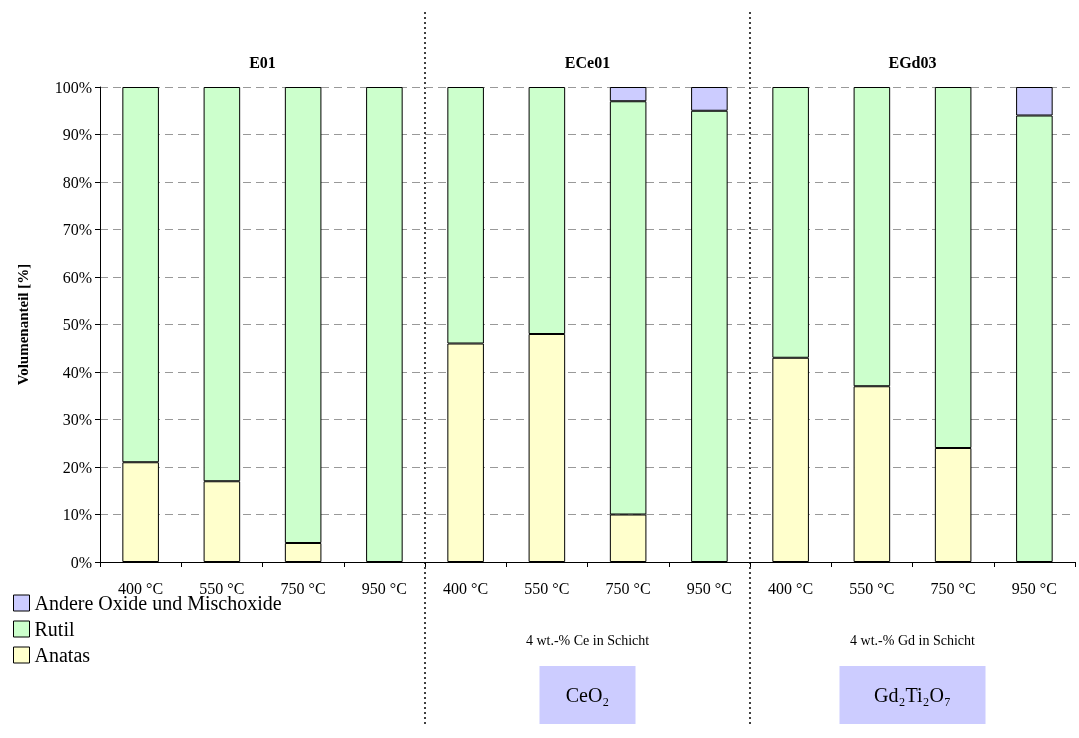 The image size is (1079, 738). What do you see at coordinates (77, 514) in the screenshot?
I see `y-tick-label: 10%` at bounding box center [77, 514].